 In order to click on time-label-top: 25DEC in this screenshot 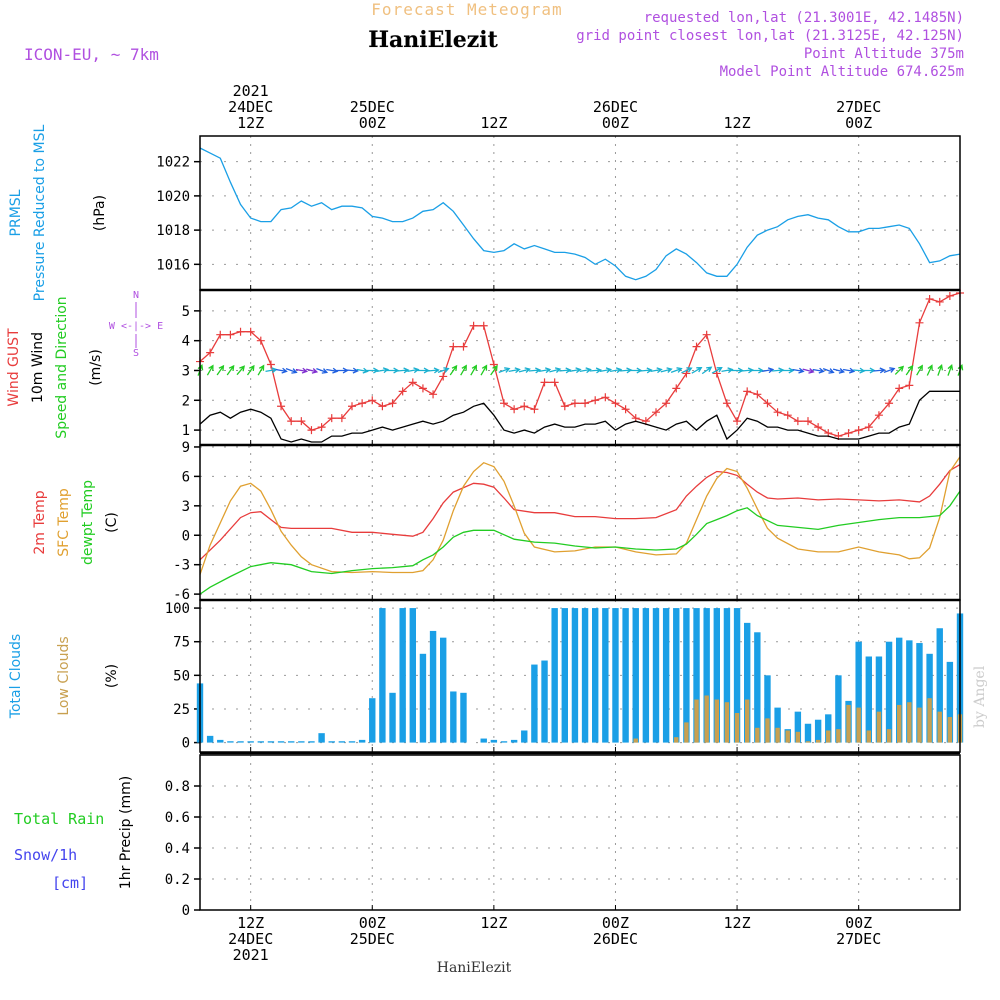, I will do `click(372, 107)`.